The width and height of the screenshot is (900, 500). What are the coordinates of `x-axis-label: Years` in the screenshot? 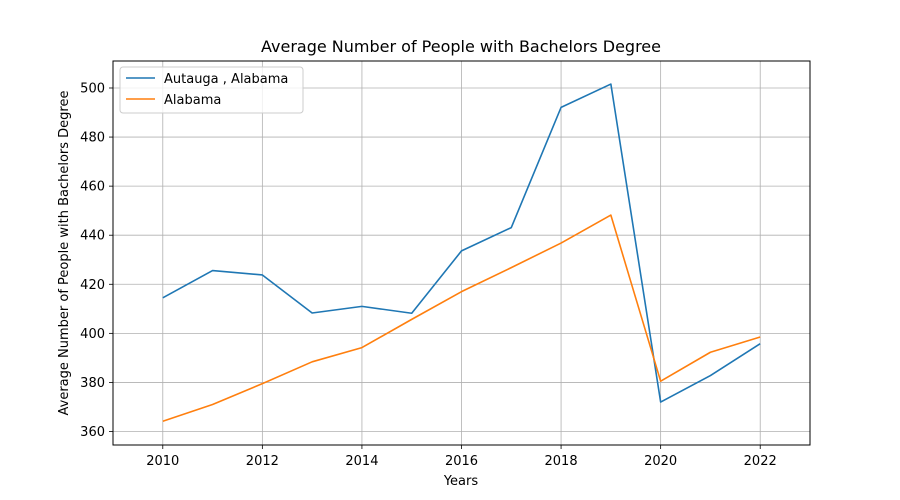 It's located at (461, 481).